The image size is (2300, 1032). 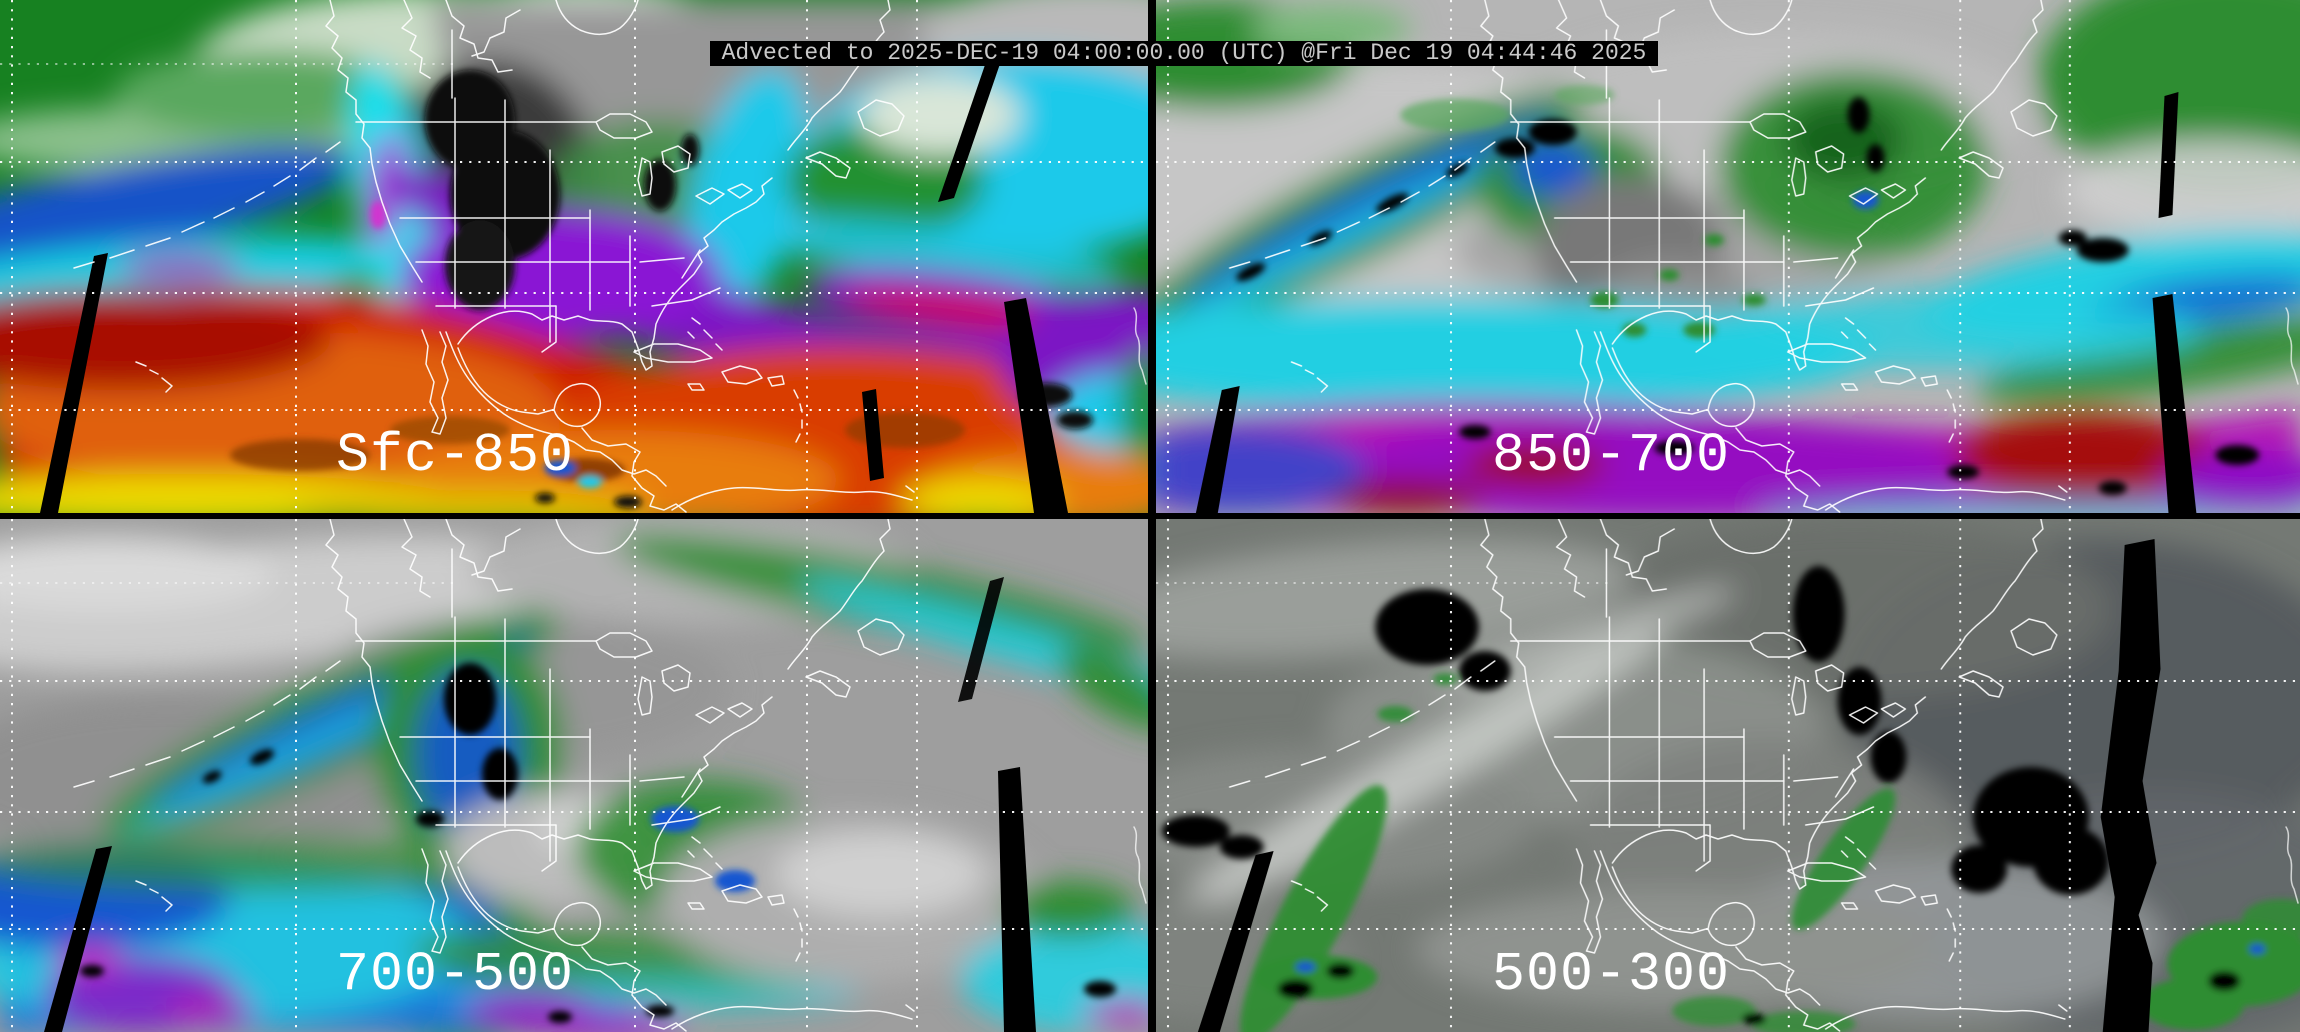 I want to click on panel-label-850-700: 850-700, so click(x=1611, y=455).